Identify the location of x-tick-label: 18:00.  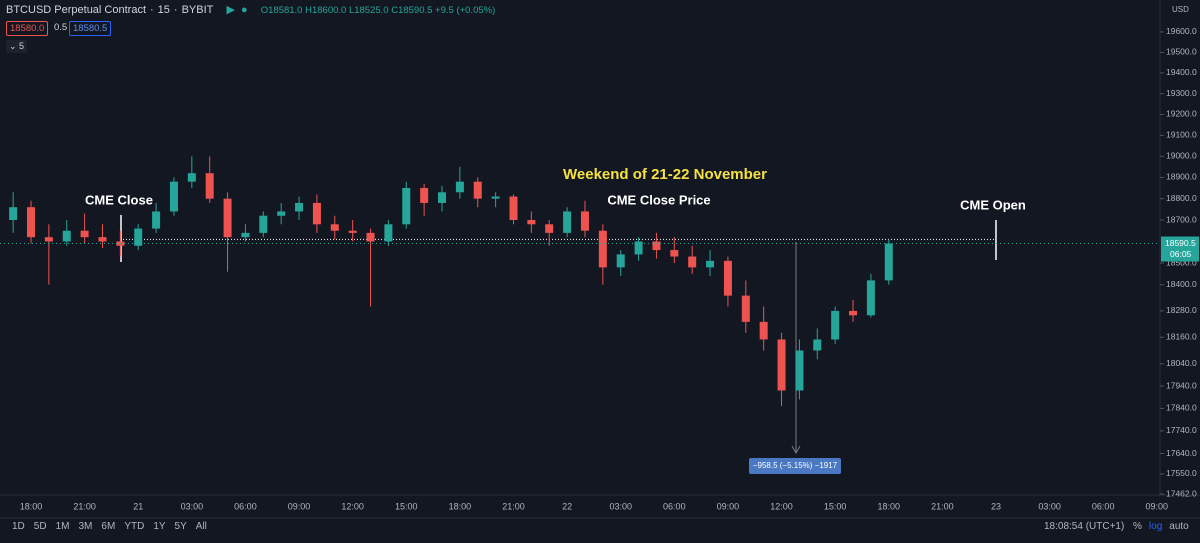
(460, 506).